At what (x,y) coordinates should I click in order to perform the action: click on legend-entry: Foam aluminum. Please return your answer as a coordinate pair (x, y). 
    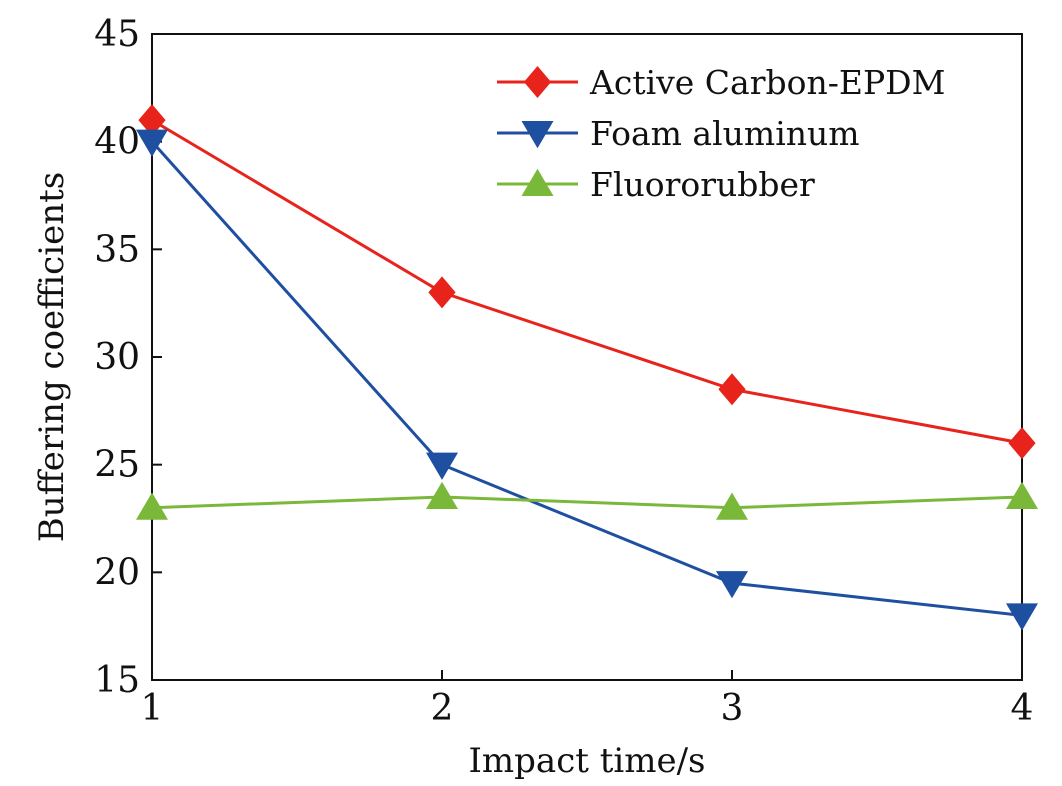
    Looking at the image, I should click on (678, 133).